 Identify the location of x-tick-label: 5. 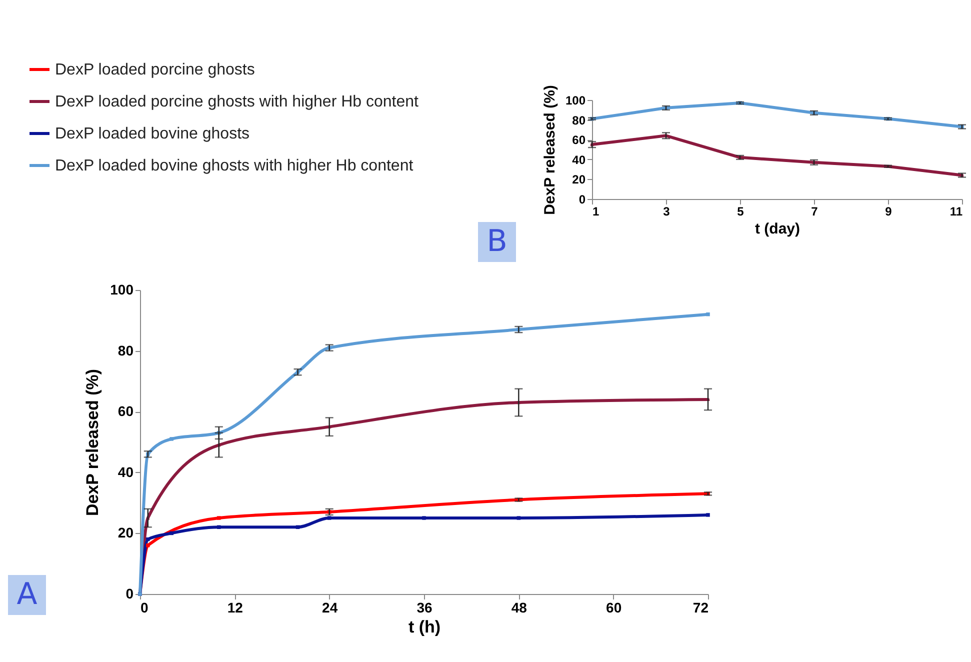
(740, 211).